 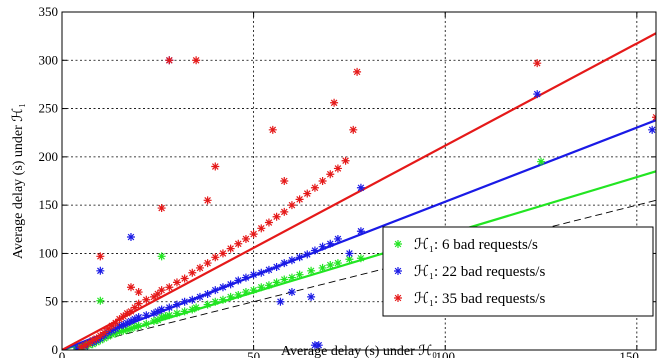 What do you see at coordinates (359, 351) in the screenshot?
I see `x-axis-label: Average delay (s) under ℋ₀` at bounding box center [359, 351].